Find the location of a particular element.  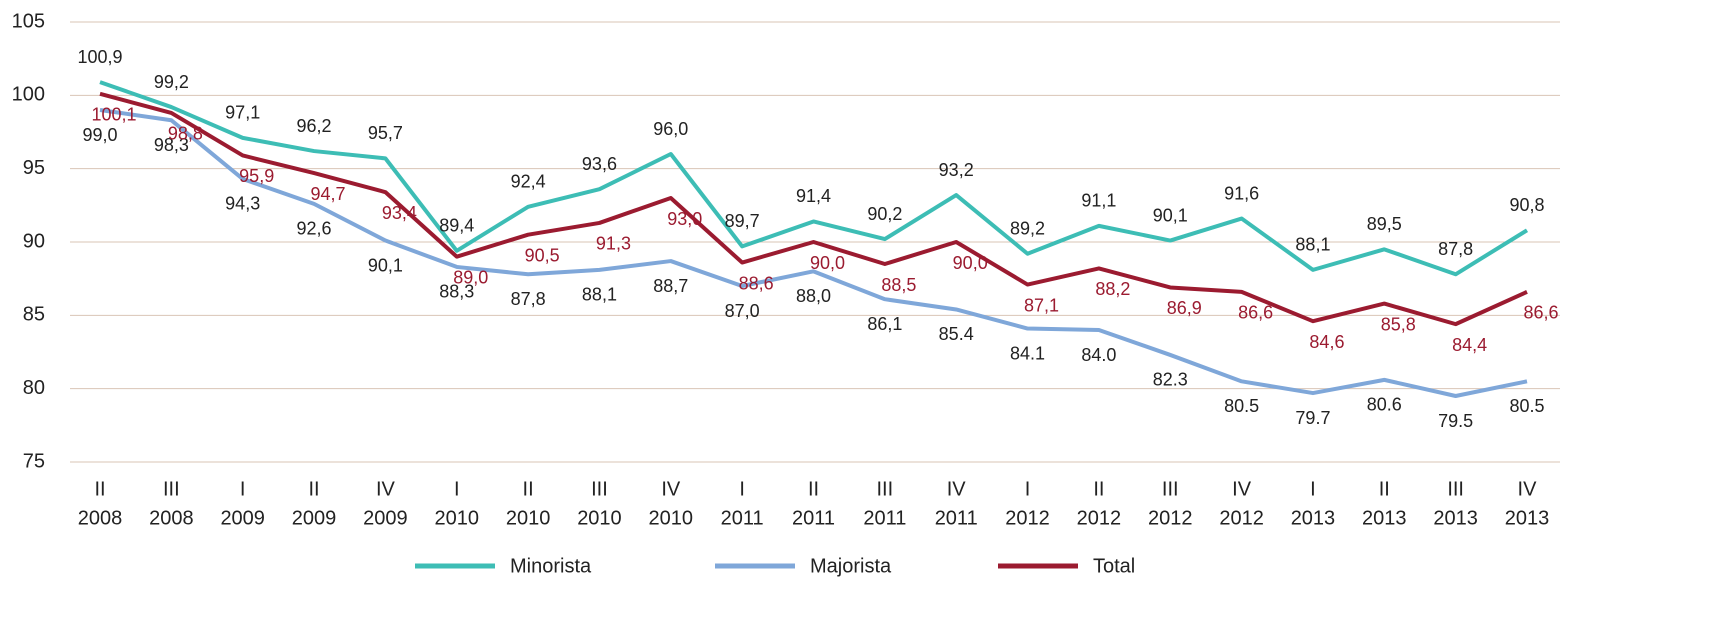

value-label: 85.4 is located at coordinates (956, 334).